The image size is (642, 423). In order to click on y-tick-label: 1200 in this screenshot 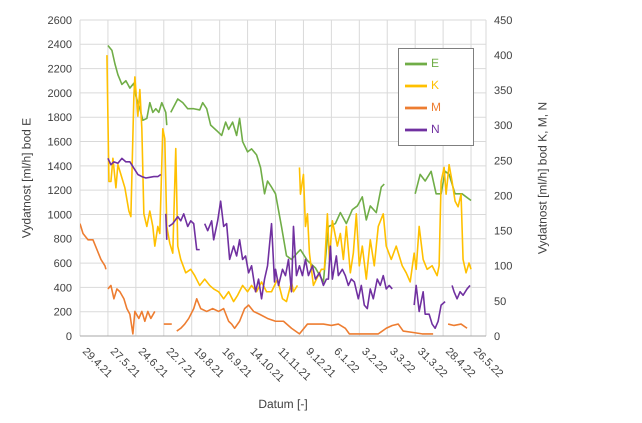, I will do `click(60, 191)`.